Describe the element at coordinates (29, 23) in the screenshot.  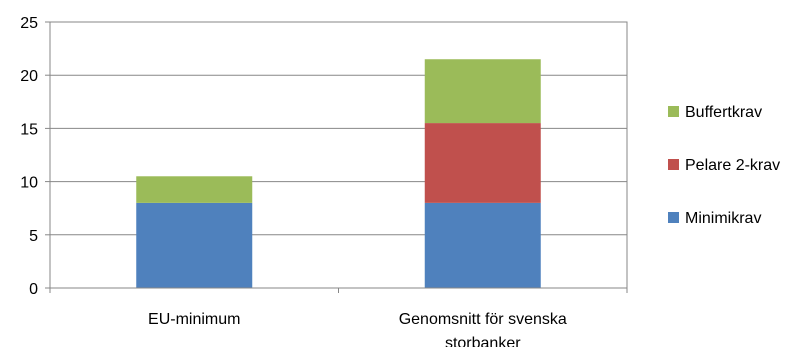
I see `y-tick-label: 25` at that location.